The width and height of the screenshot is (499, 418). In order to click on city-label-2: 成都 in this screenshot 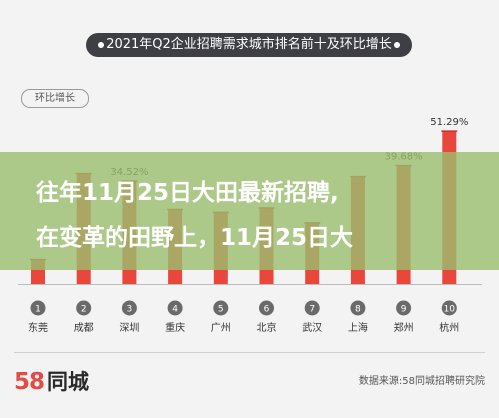, I will do `click(84, 328)`.